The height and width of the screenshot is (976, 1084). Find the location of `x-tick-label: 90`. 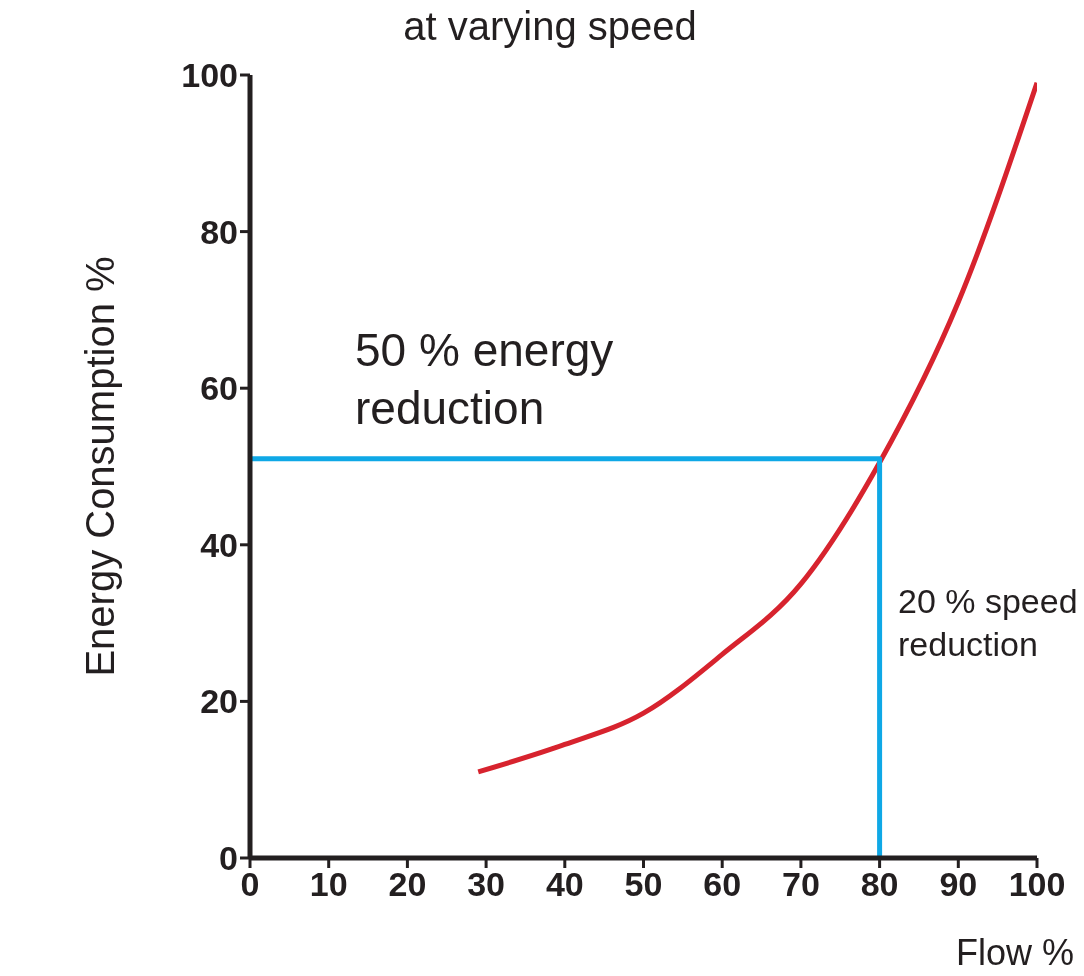

x-tick-label: 90 is located at coordinates (958, 884).